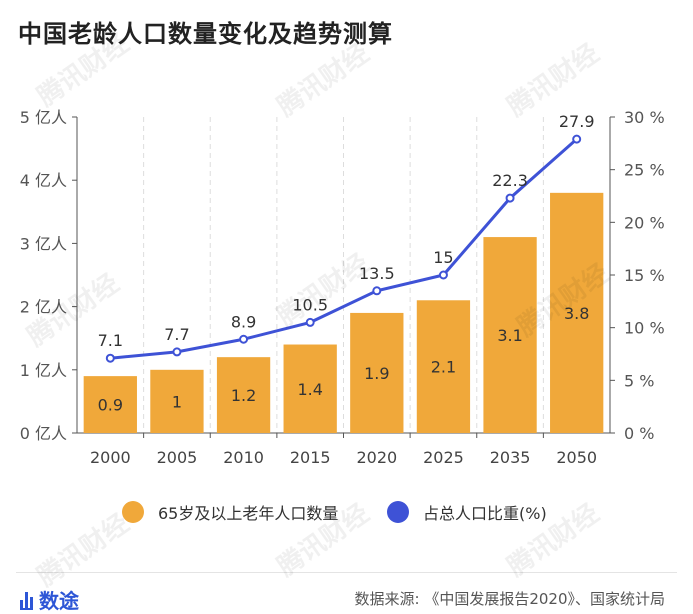 The height and width of the screenshot is (614, 693). What do you see at coordinates (59, 601) in the screenshot?
I see `brand-name: 数途` at bounding box center [59, 601].